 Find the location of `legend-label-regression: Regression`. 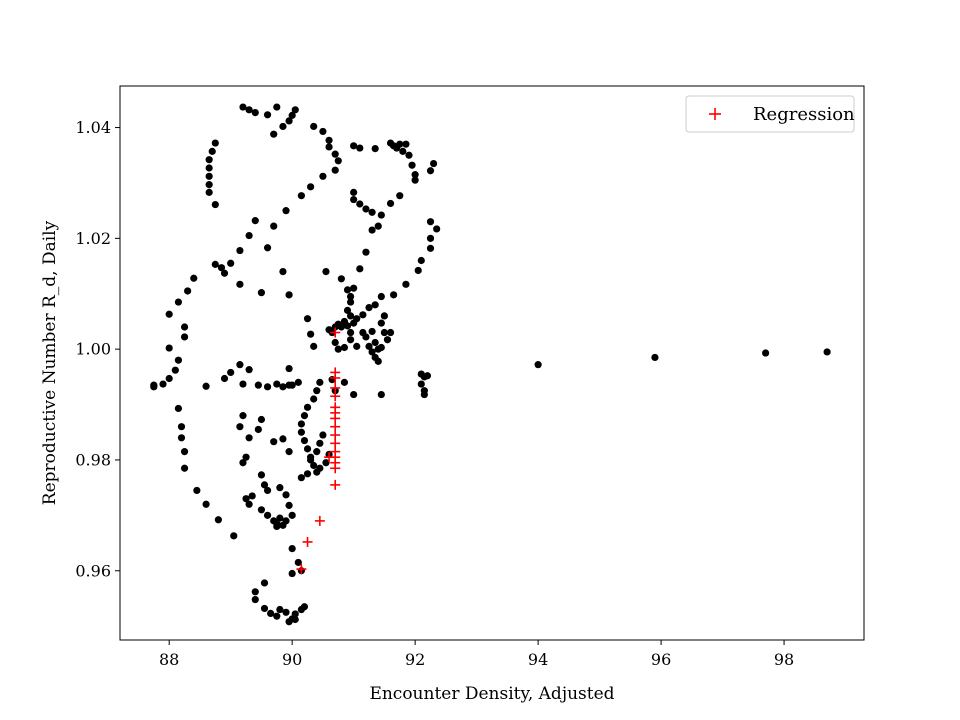

legend-label-regression: Regression is located at coordinates (804, 114).